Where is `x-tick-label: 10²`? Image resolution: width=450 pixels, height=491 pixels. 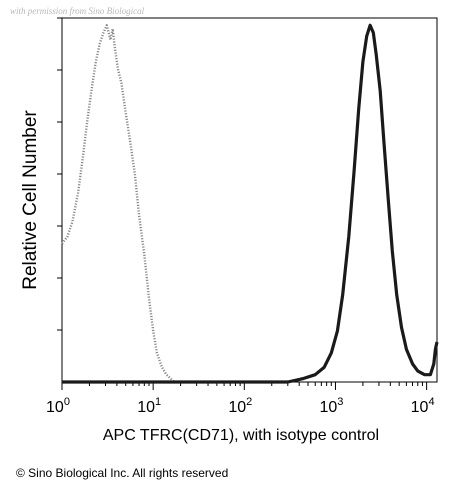 x-tick-label: 10² is located at coordinates (240, 406).